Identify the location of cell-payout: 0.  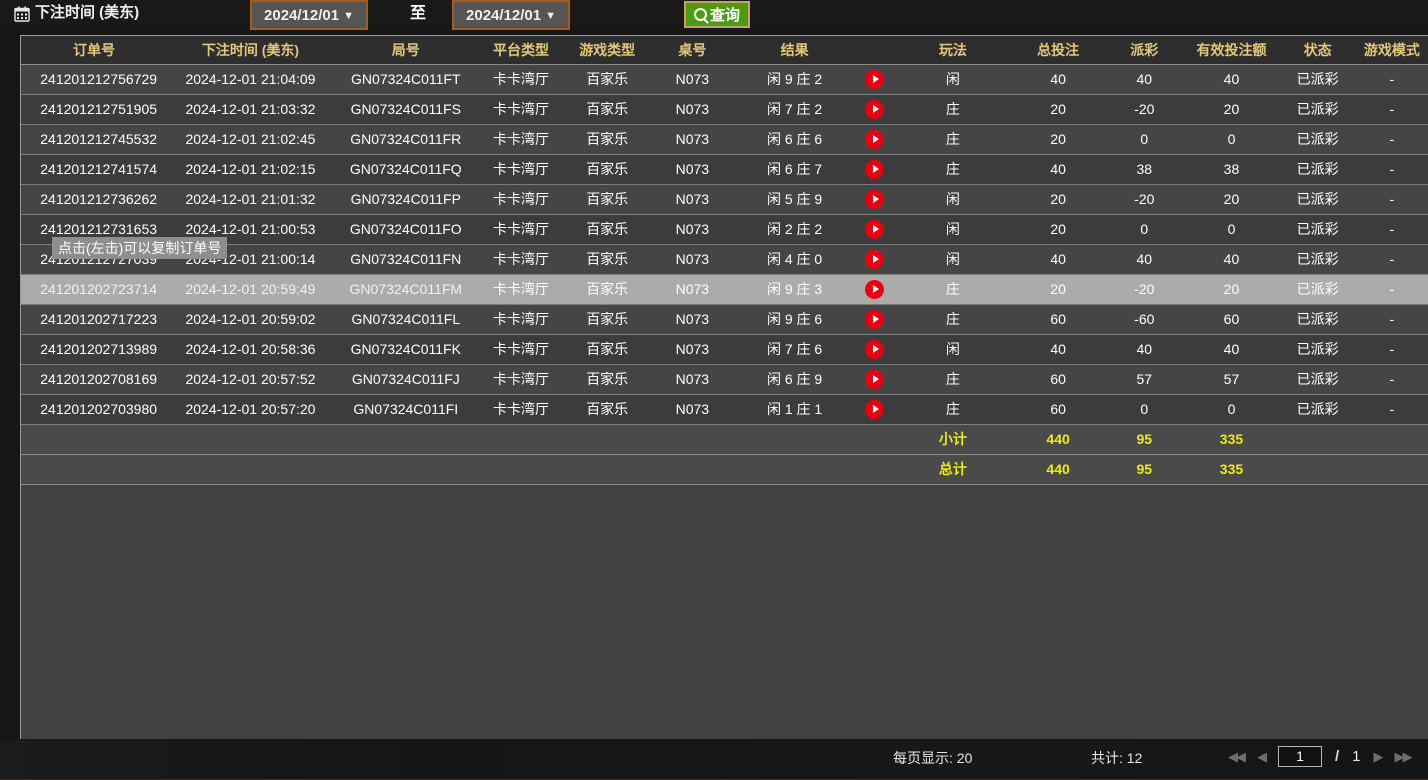
(1144, 139).